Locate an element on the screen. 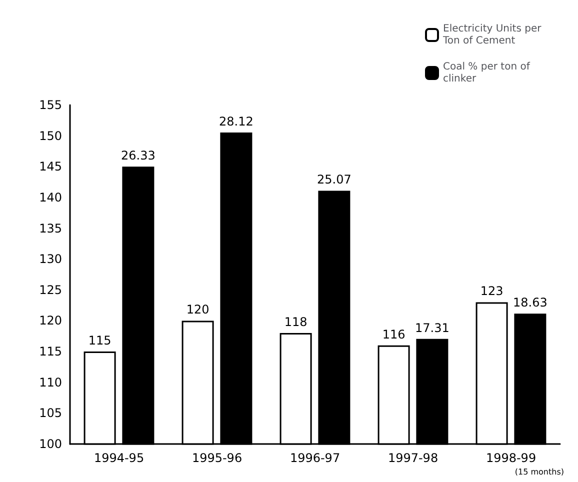 This screenshot has width=578, height=482. data-label: 28.12 is located at coordinates (236, 121).